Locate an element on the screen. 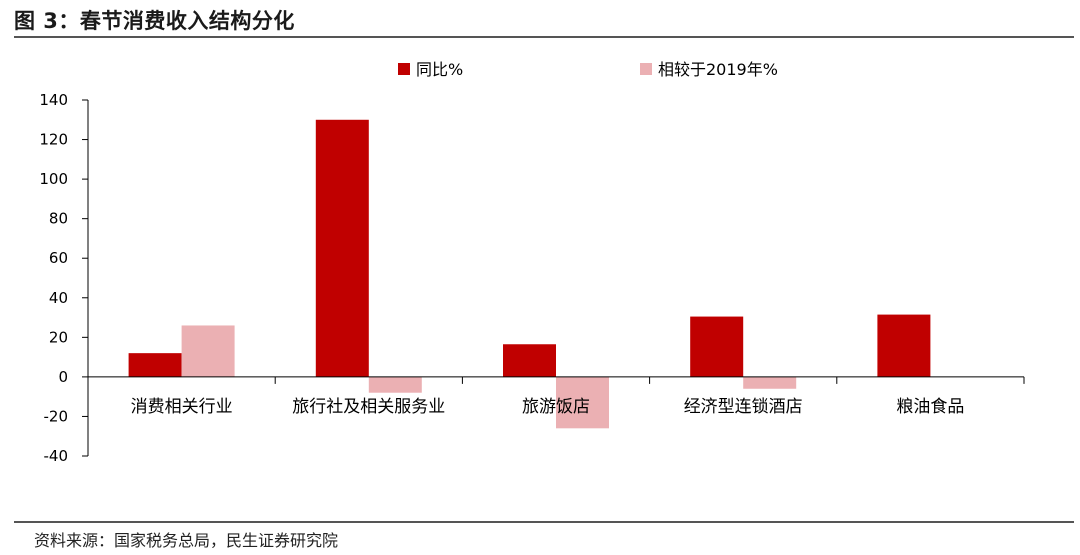 The height and width of the screenshot is (555, 1080). legend-label-2: 相较于2019年% is located at coordinates (718, 69).